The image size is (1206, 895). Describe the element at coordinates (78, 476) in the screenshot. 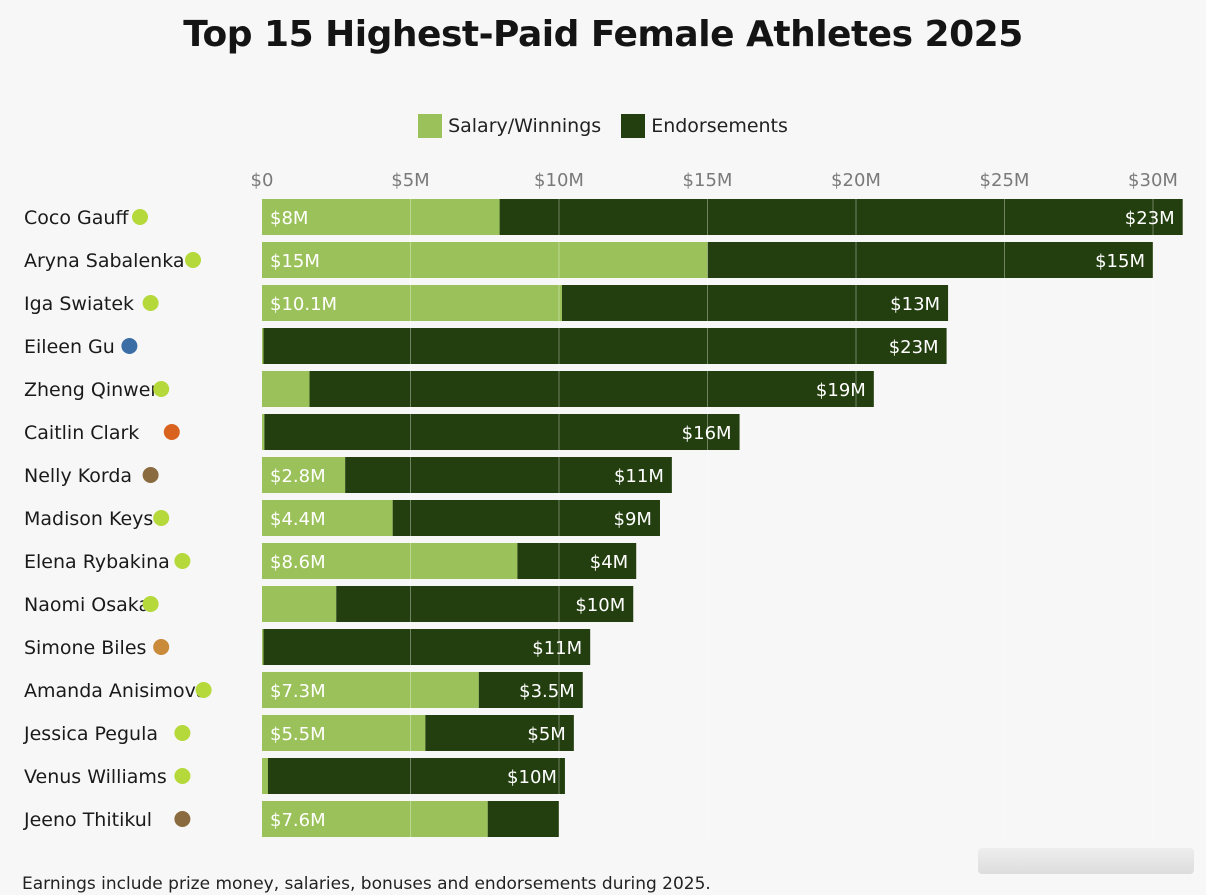

I see `athlete-name: Nelly Korda` at that location.